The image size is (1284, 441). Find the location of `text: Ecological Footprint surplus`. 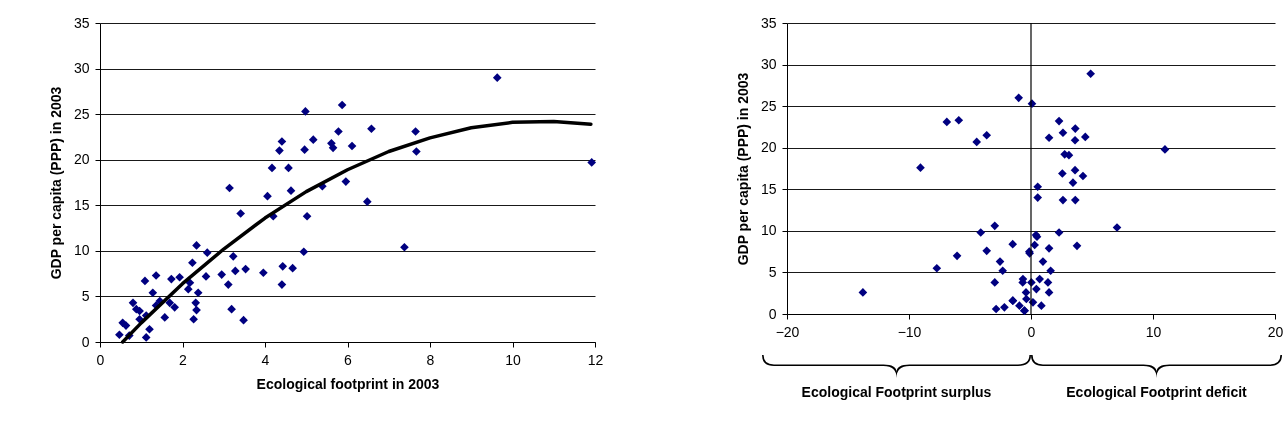

text: Ecological Footprint surplus is located at coordinates (896, 392).